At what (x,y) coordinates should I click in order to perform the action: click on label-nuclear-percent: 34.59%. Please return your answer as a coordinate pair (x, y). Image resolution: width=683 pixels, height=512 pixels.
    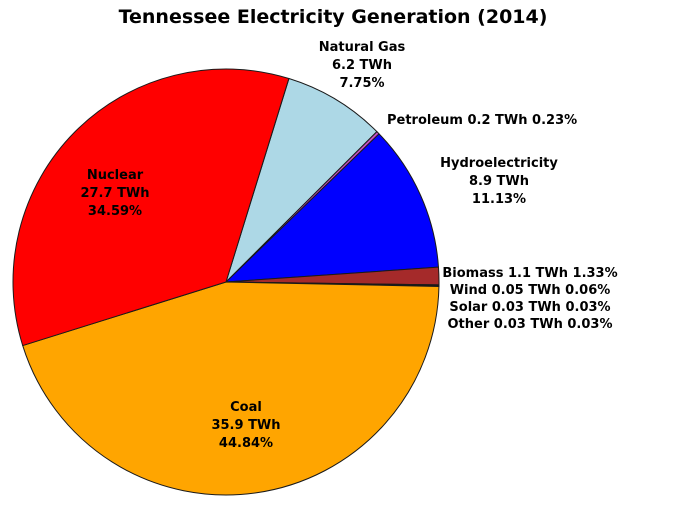
    Looking at the image, I should click on (115, 211).